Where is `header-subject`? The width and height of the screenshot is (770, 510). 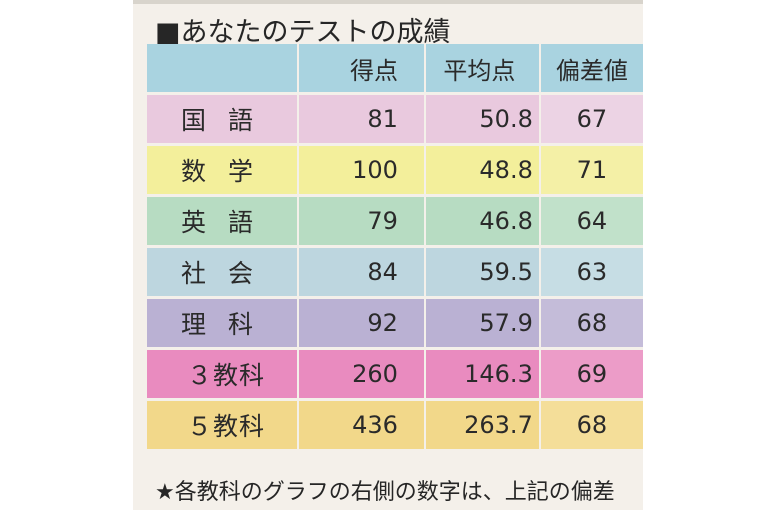
header-subject is located at coordinates (222, 68).